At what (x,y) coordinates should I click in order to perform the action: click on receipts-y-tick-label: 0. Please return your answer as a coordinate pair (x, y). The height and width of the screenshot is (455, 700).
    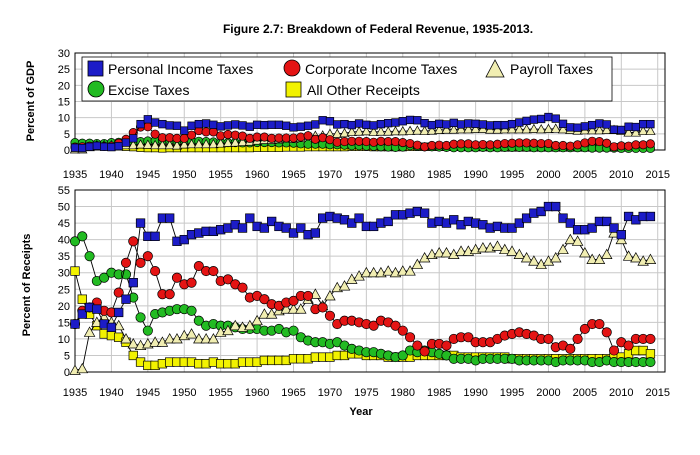
    Looking at the image, I should click on (67, 373).